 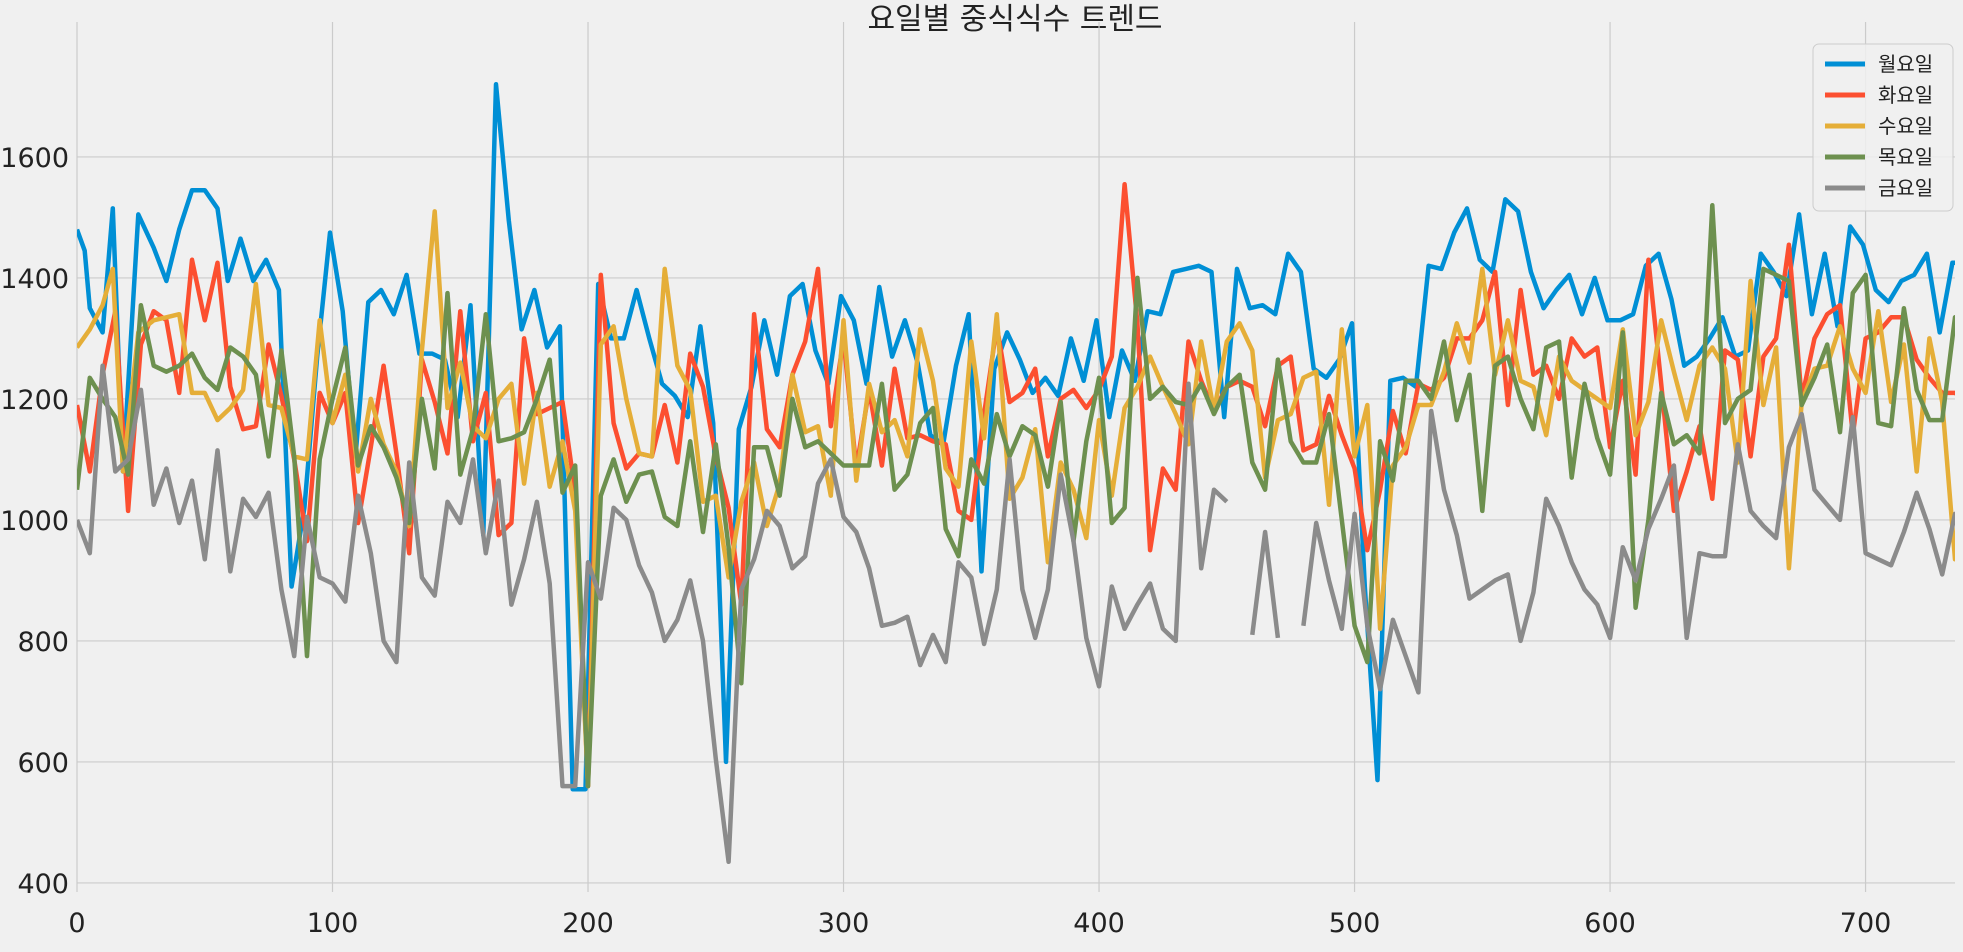 What do you see at coordinates (1014, 19) in the screenshot?
I see `chart-title: 요일별 중식식수 트렌드` at bounding box center [1014, 19].